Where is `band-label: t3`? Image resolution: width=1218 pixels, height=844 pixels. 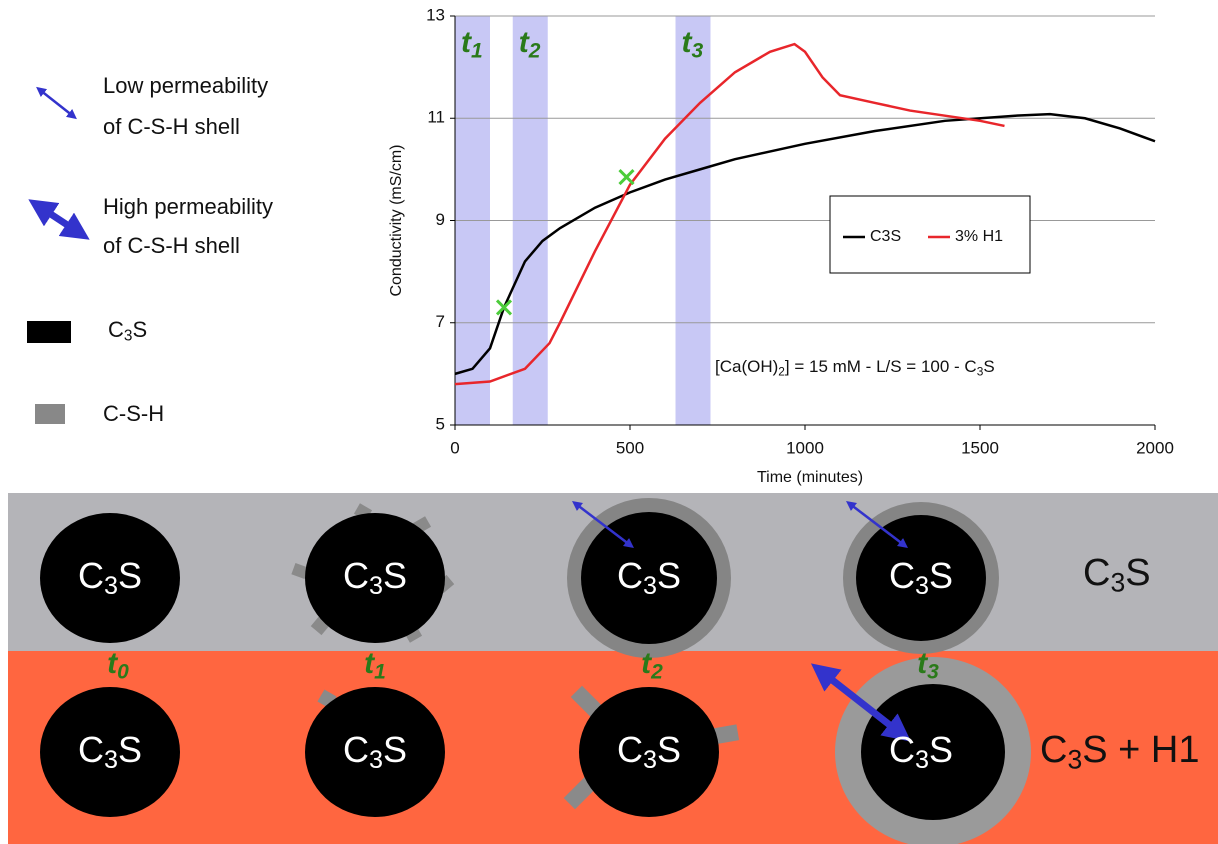
band-label: t3 is located at coordinates (693, 44).